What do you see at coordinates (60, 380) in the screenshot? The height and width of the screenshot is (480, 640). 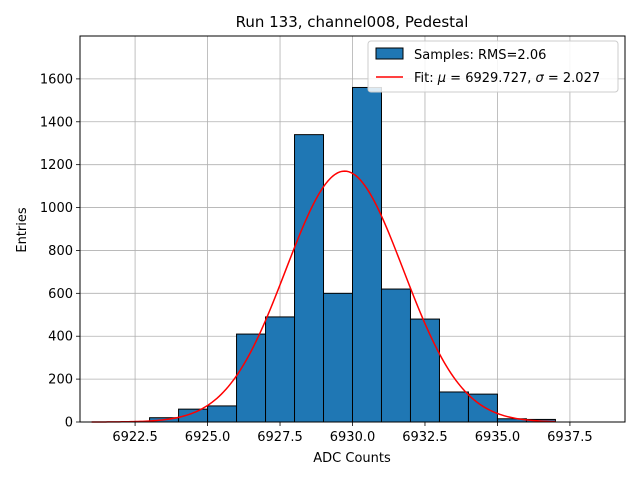 I see `y-tick-label: 200` at bounding box center [60, 380].